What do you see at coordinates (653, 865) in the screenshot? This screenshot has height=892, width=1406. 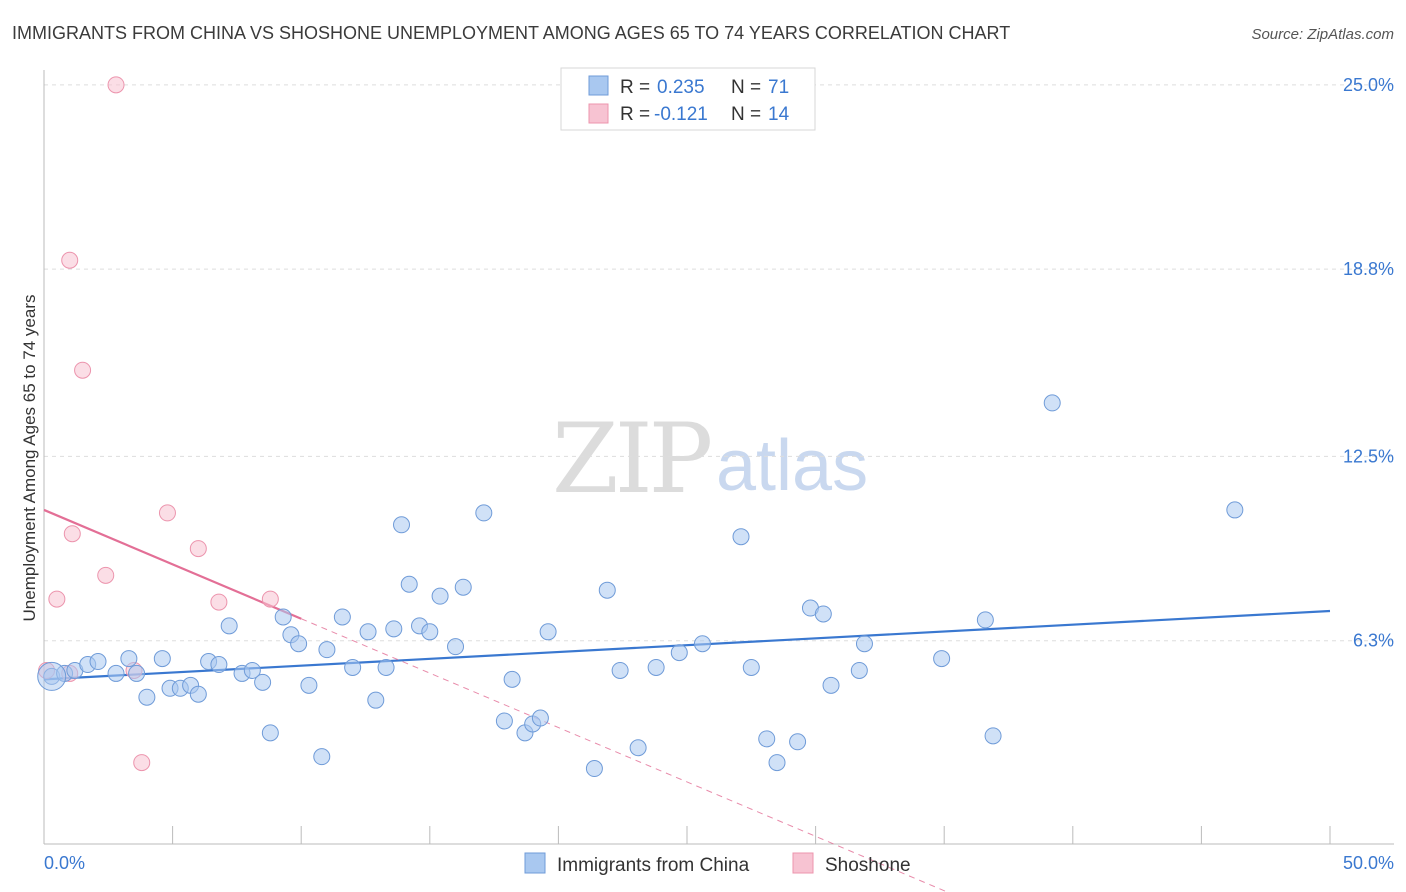 I see `legend-label-china: Immigrants from China` at bounding box center [653, 865].